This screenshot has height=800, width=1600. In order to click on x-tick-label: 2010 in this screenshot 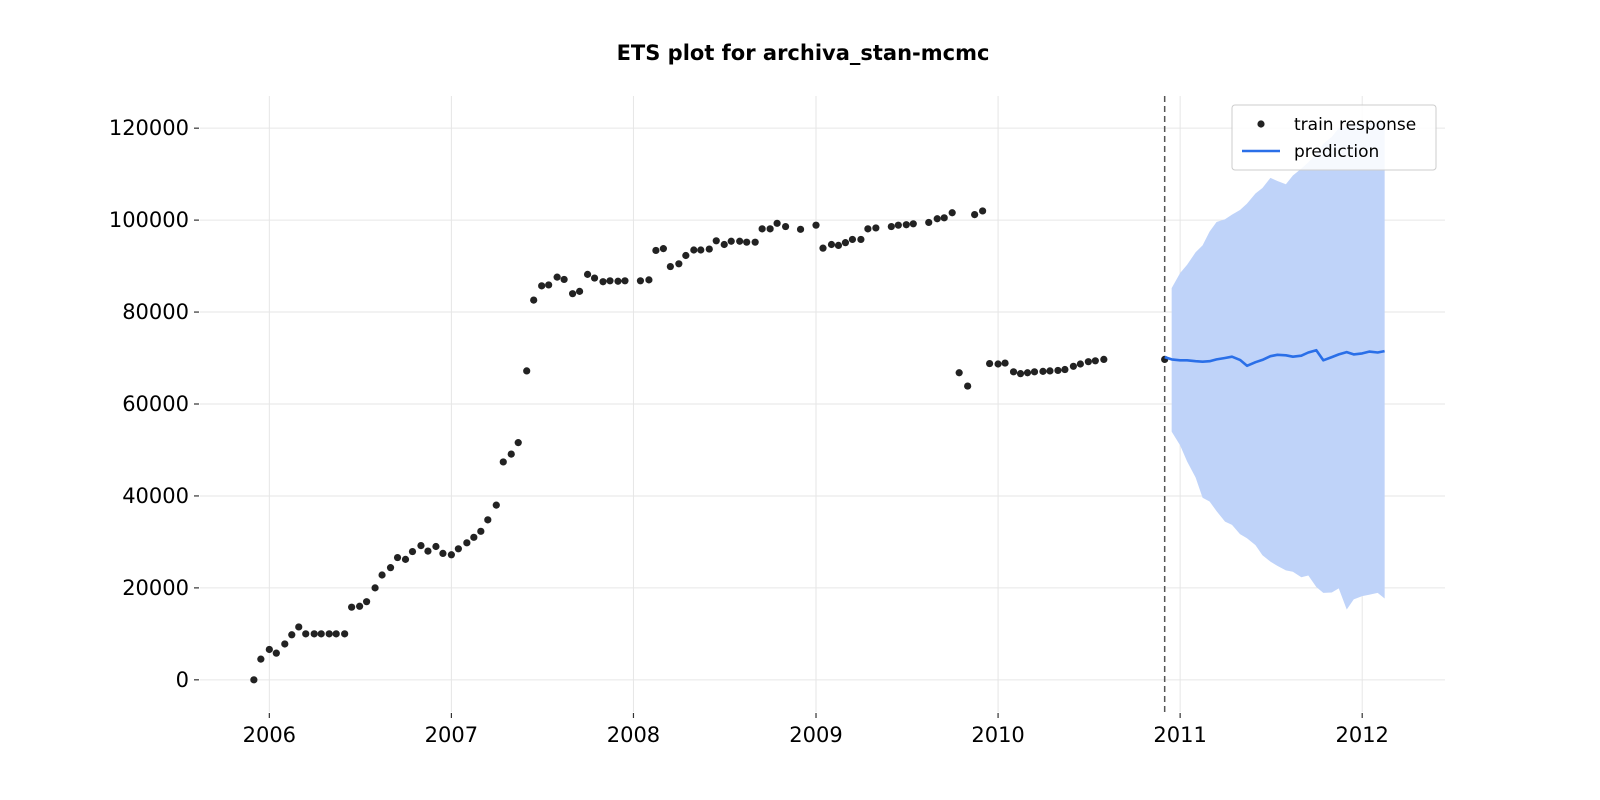, I will do `click(997, 735)`.